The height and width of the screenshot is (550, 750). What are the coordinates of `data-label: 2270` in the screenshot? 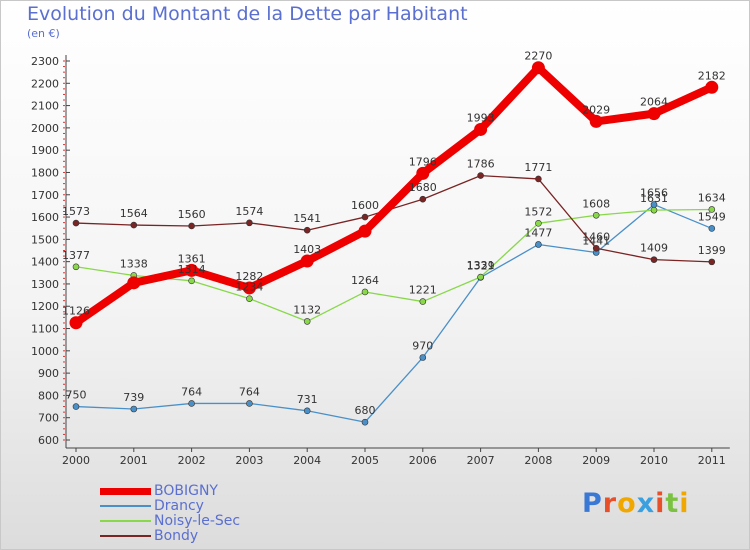 It's located at (538, 56).